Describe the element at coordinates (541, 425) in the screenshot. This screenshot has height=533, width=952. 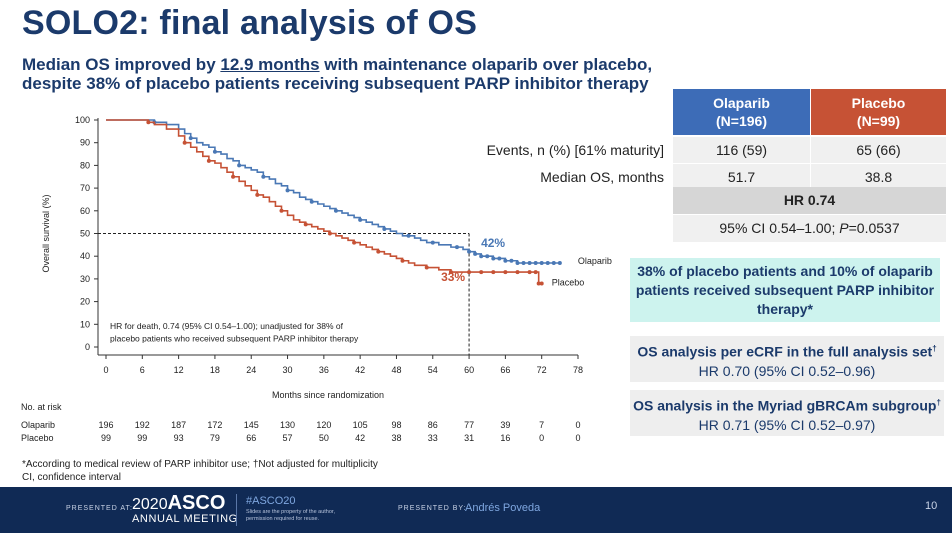
I see `at-risk-value: 7` at that location.